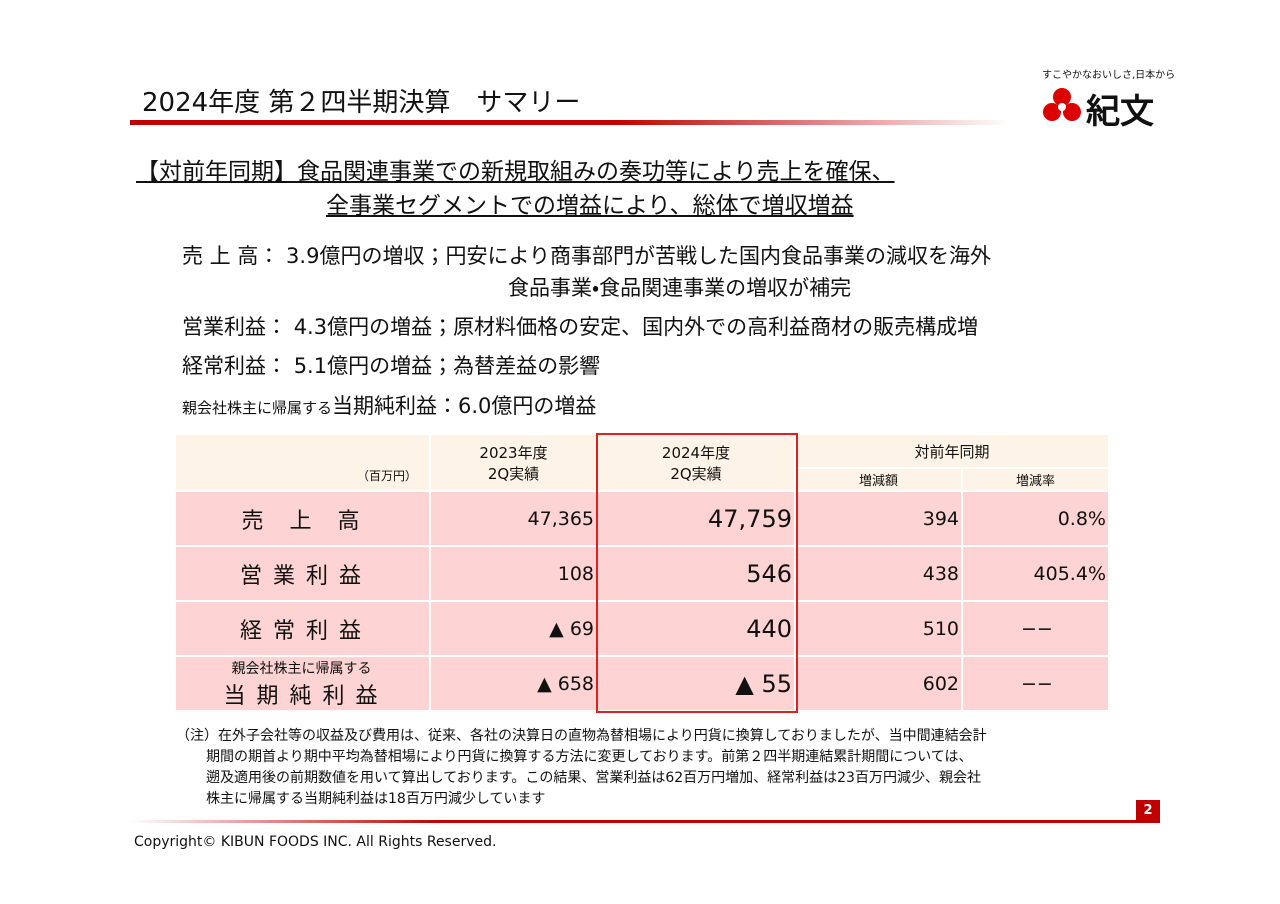 This screenshot has width=1280, height=904. What do you see at coordinates (1035, 479) in the screenshot?
I see `subcol-header: 増減率` at bounding box center [1035, 479].